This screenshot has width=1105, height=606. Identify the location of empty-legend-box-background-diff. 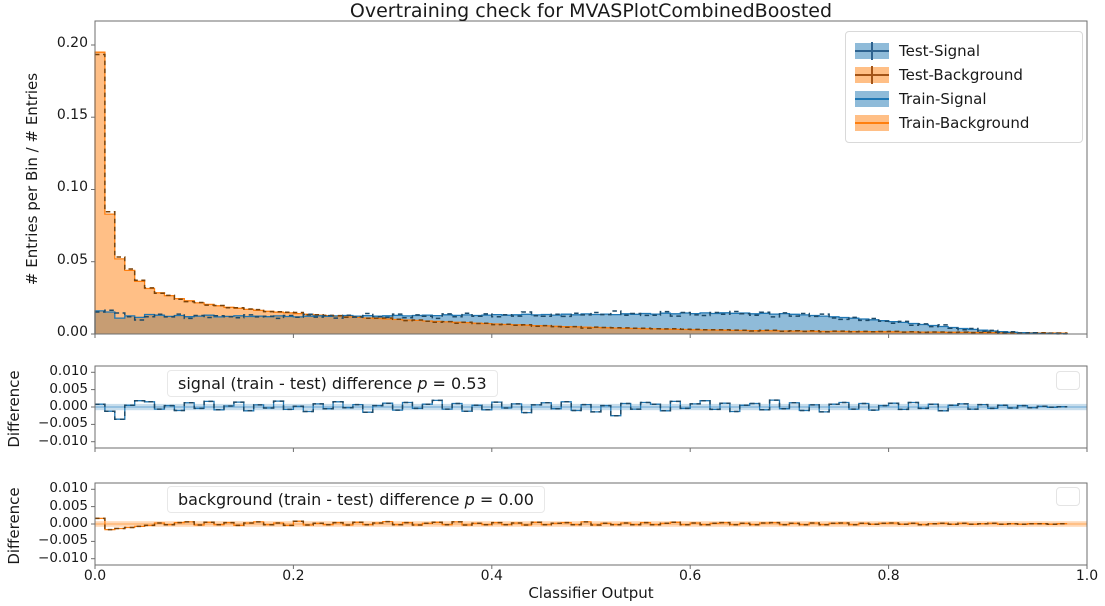
(1068, 496).